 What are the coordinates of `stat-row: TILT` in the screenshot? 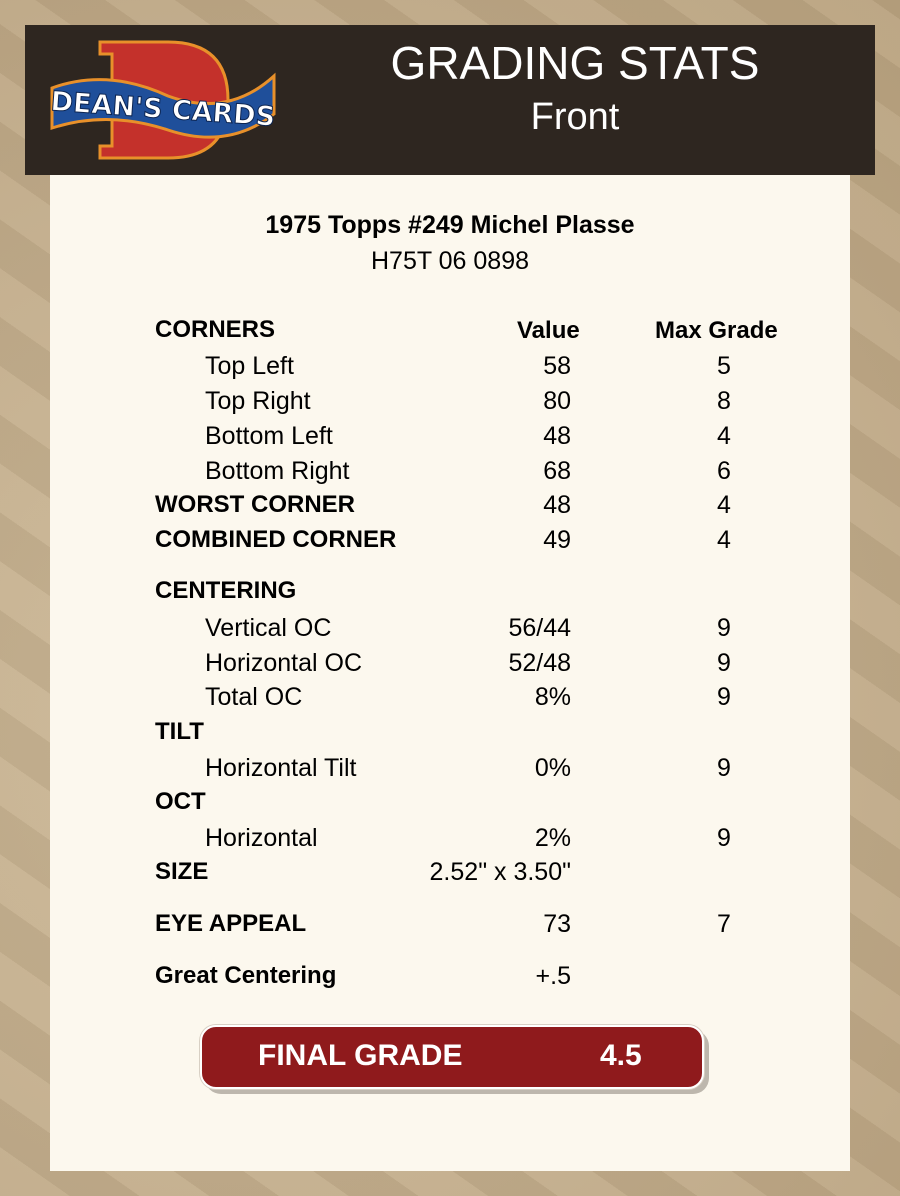 It's located at (450, 733).